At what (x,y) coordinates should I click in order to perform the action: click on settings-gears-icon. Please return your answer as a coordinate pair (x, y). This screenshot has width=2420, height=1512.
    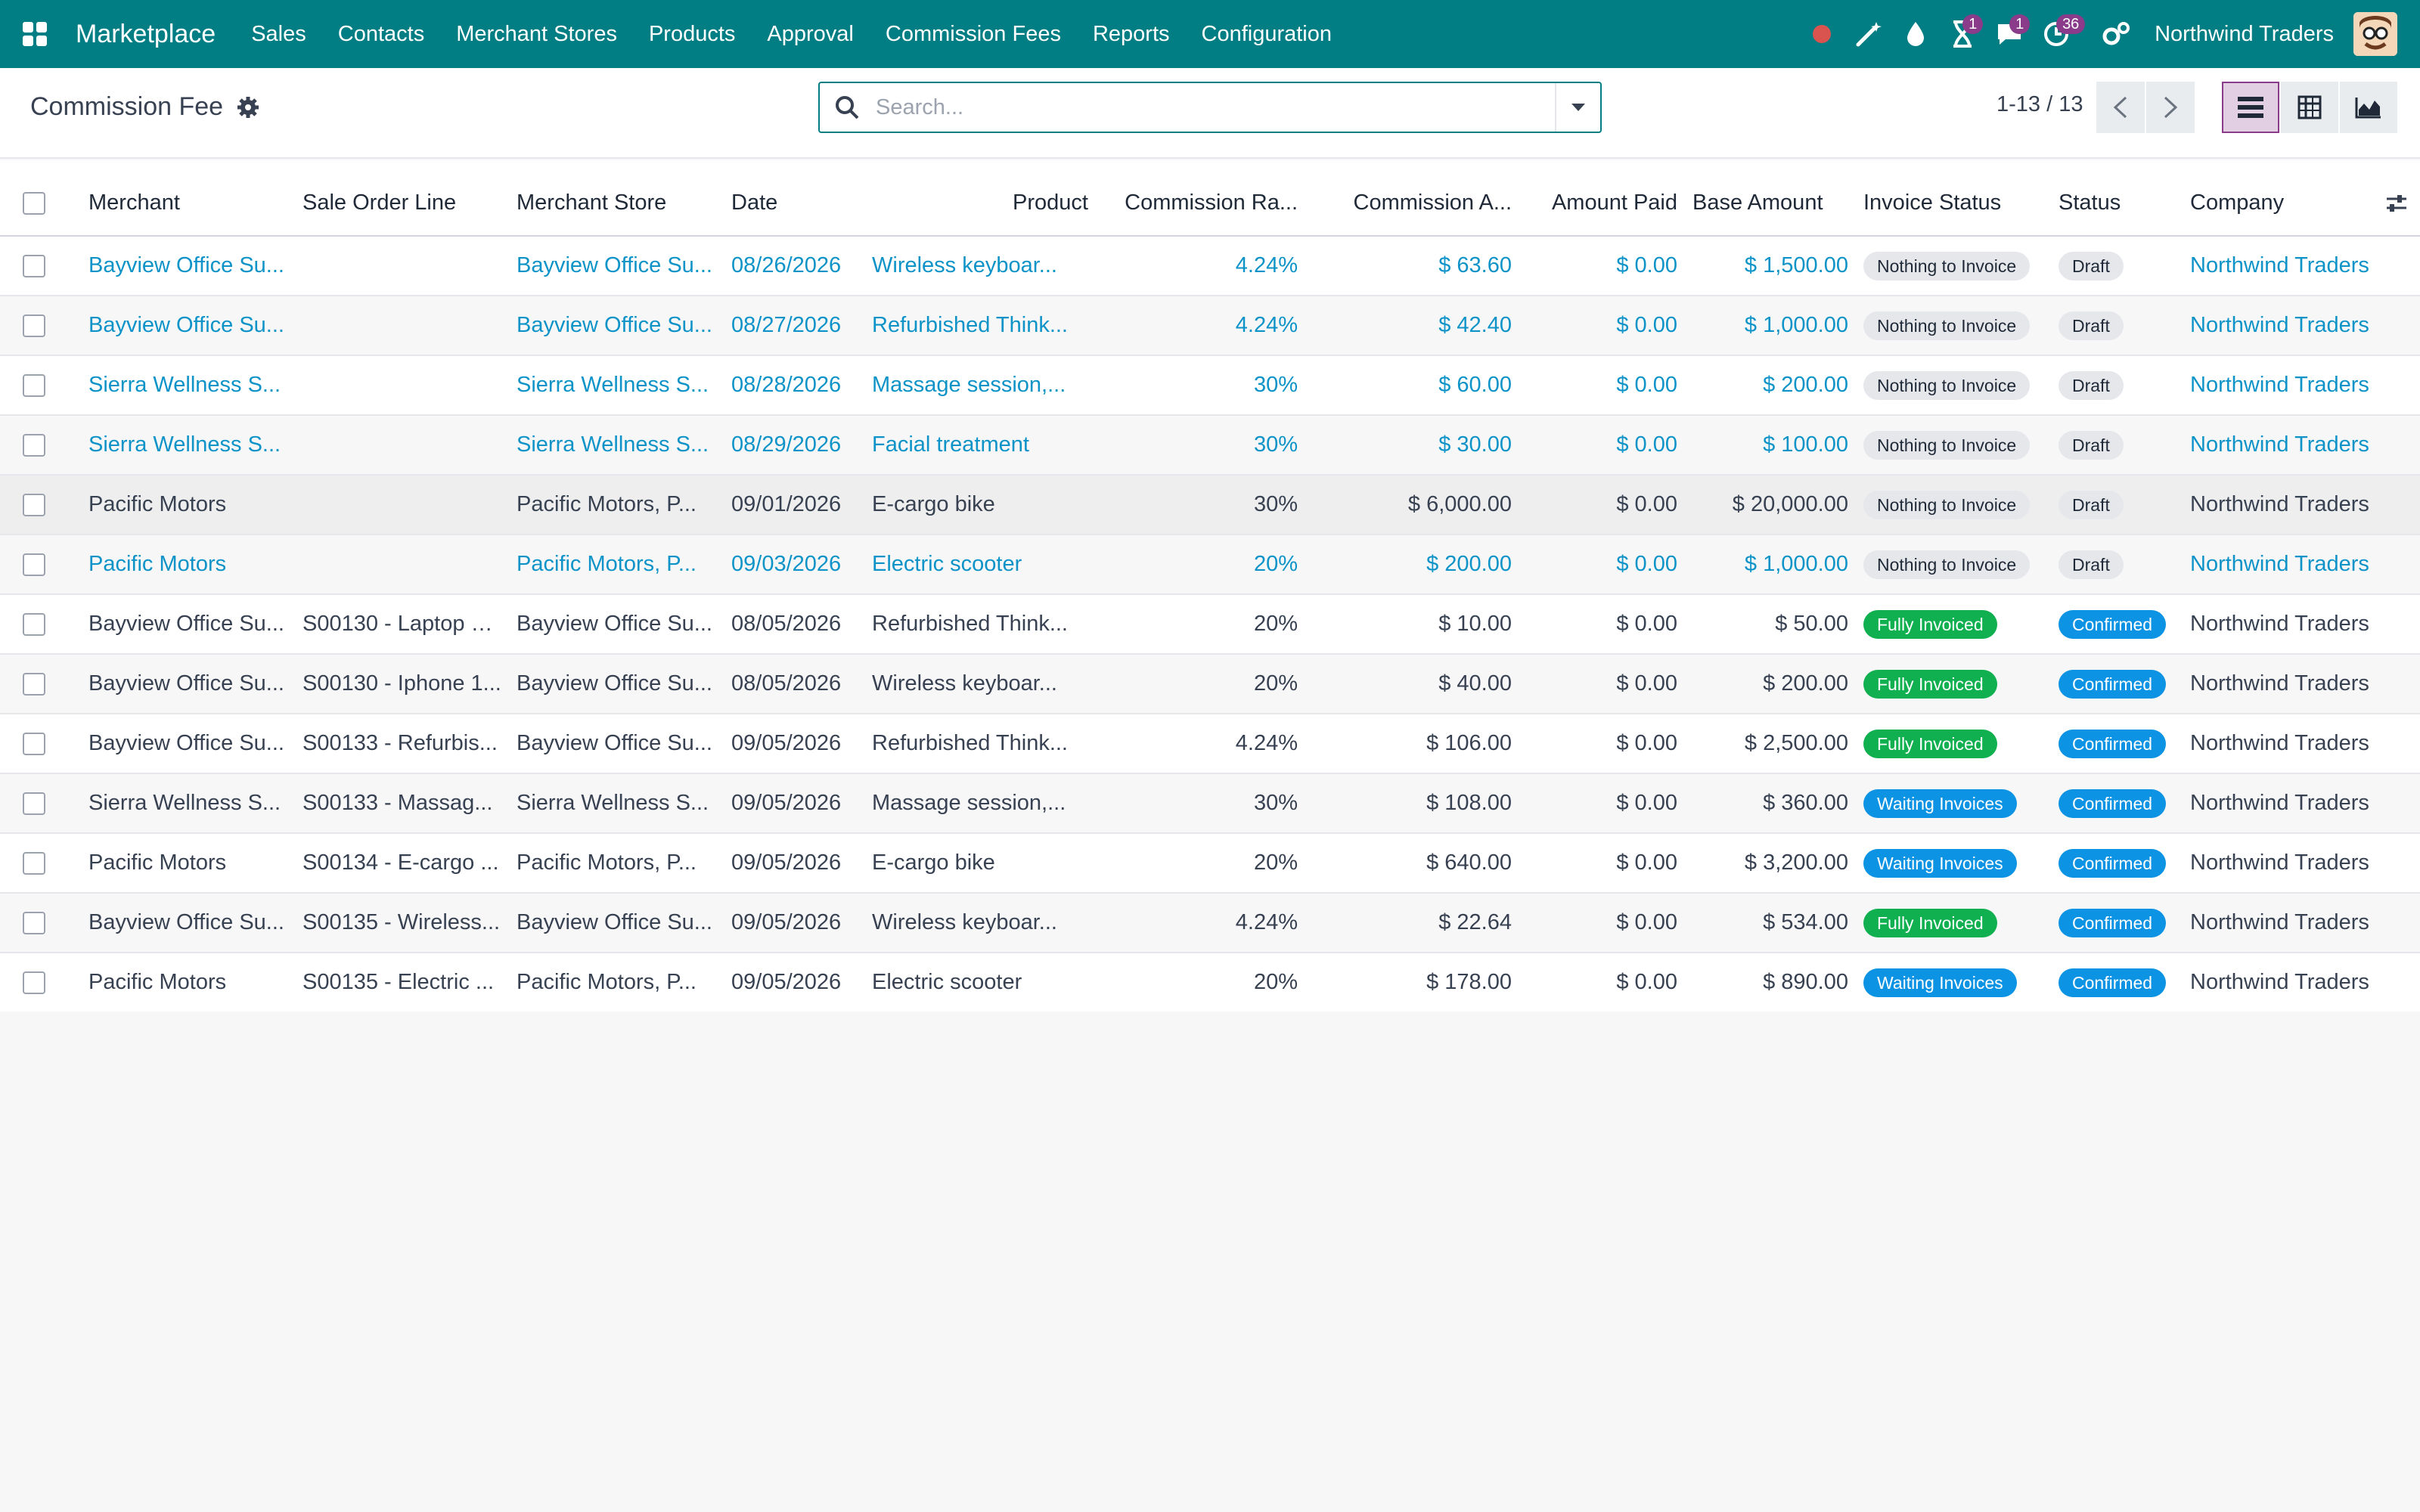
    Looking at the image, I should click on (2116, 34).